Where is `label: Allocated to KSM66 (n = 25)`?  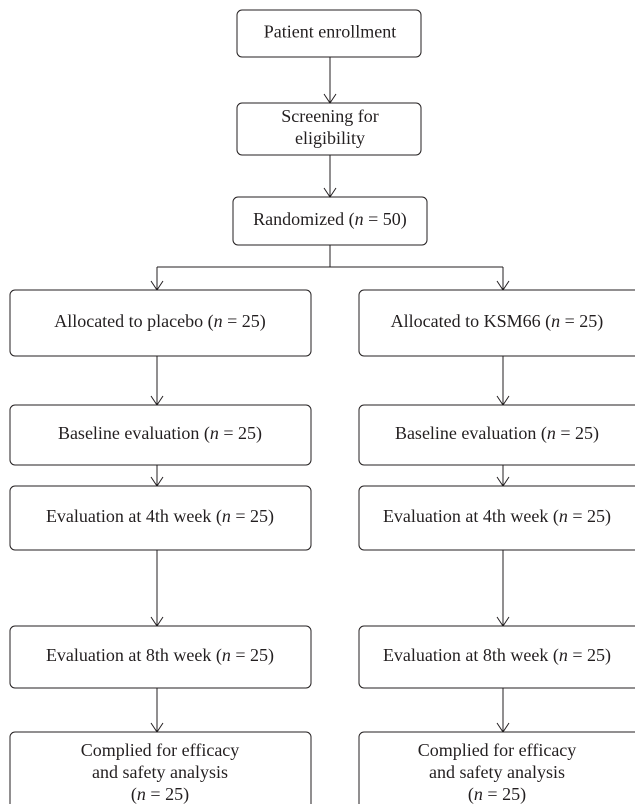
label: Allocated to KSM66 (n = 25) is located at coordinates (497, 321).